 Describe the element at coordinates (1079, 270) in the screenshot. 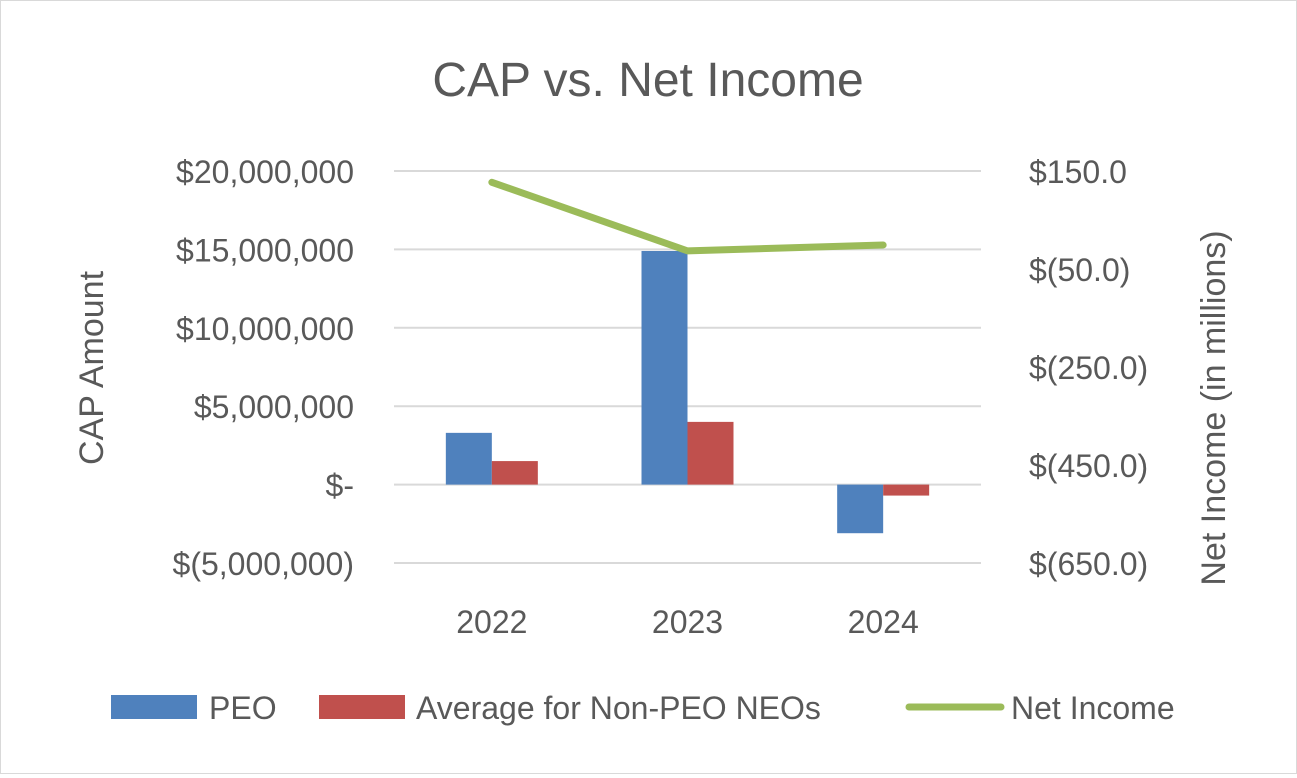

I see `right-tick-label: $(50.0)` at that location.